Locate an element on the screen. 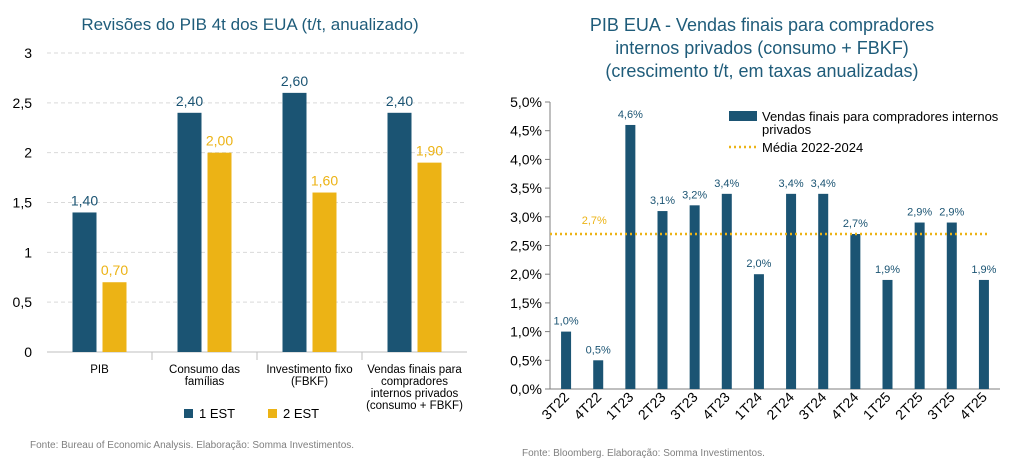 The width and height of the screenshot is (1024, 467). y-tick-label: 3,5% is located at coordinates (526, 188).